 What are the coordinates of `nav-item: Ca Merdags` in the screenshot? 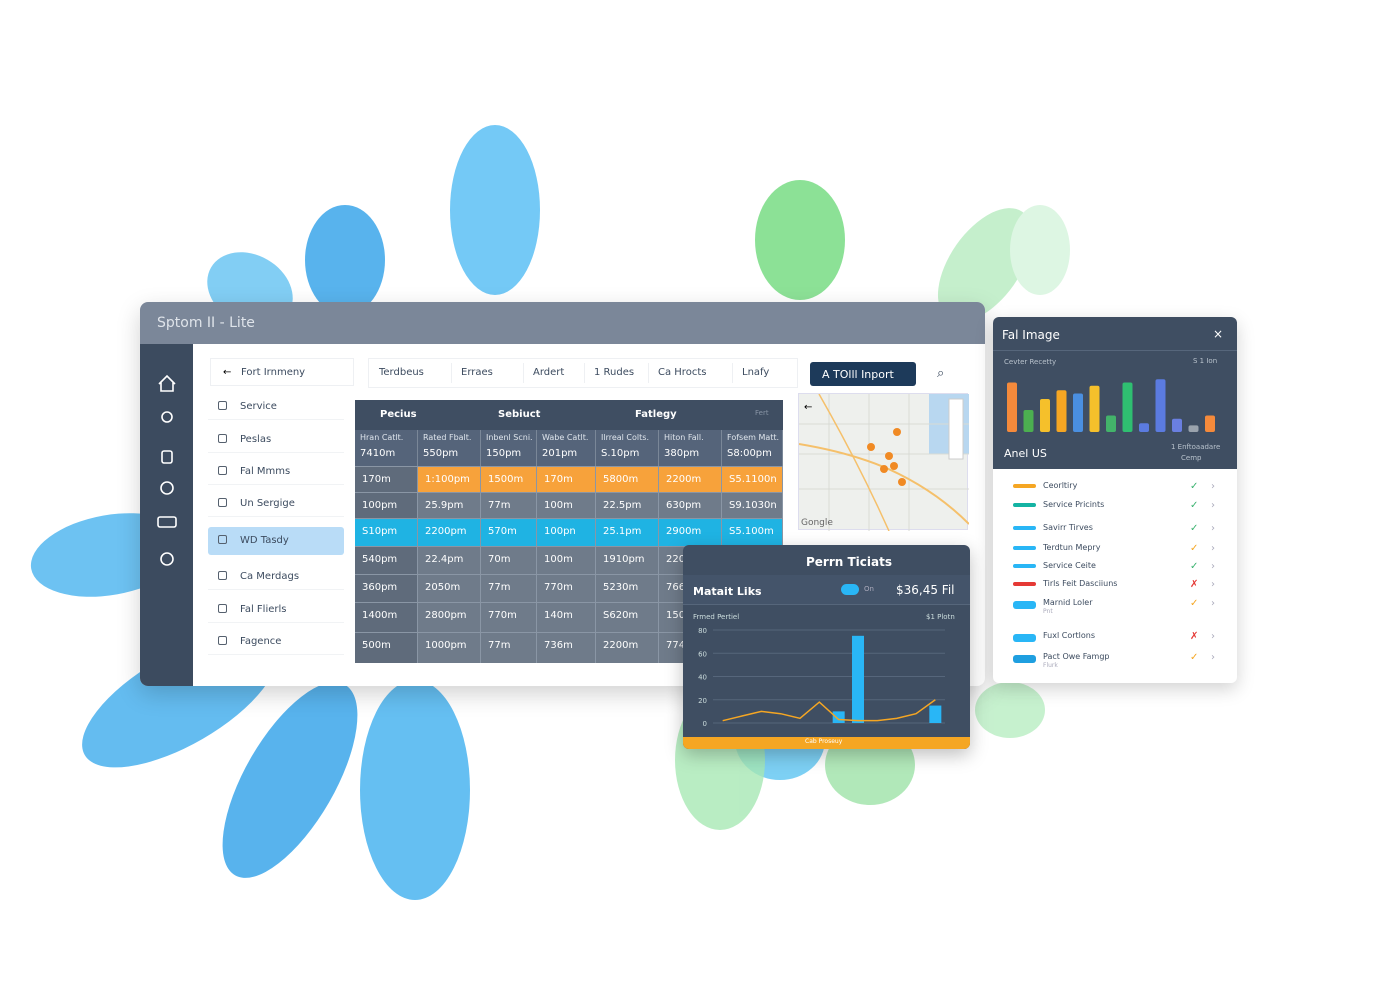 It's located at (276, 578).